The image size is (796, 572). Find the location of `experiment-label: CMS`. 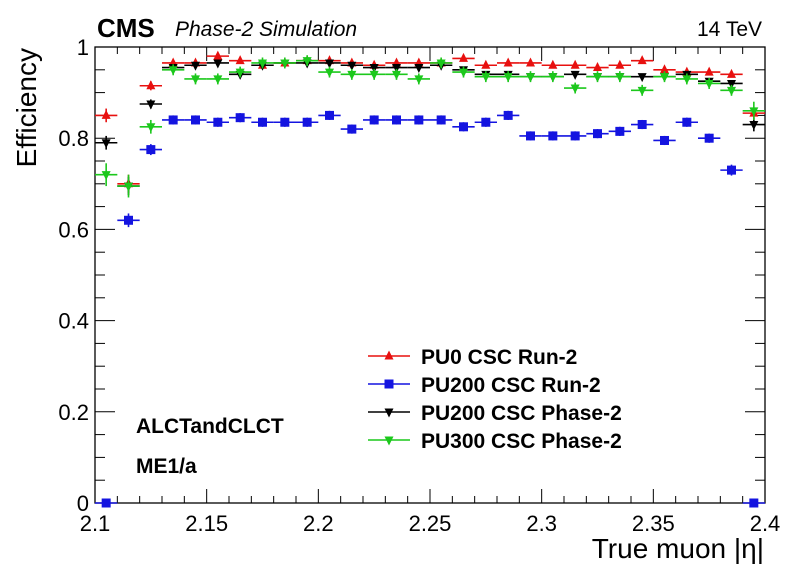

experiment-label: CMS is located at coordinates (126, 28).